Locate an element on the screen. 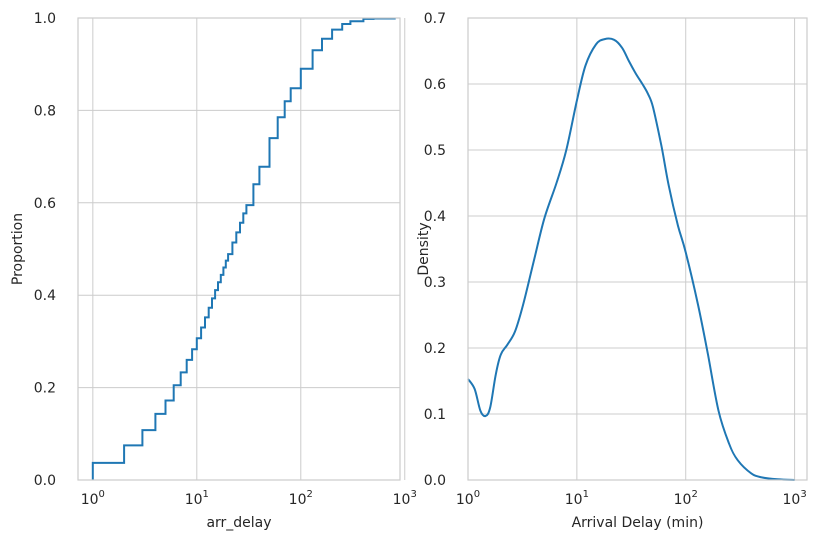  kde-y-tick-label: 0.2 is located at coordinates (435, 349).